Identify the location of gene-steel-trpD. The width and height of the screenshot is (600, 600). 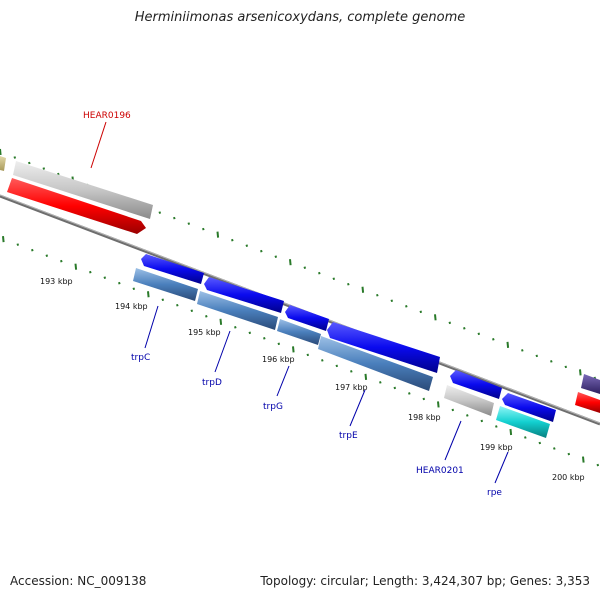
(237, 310).